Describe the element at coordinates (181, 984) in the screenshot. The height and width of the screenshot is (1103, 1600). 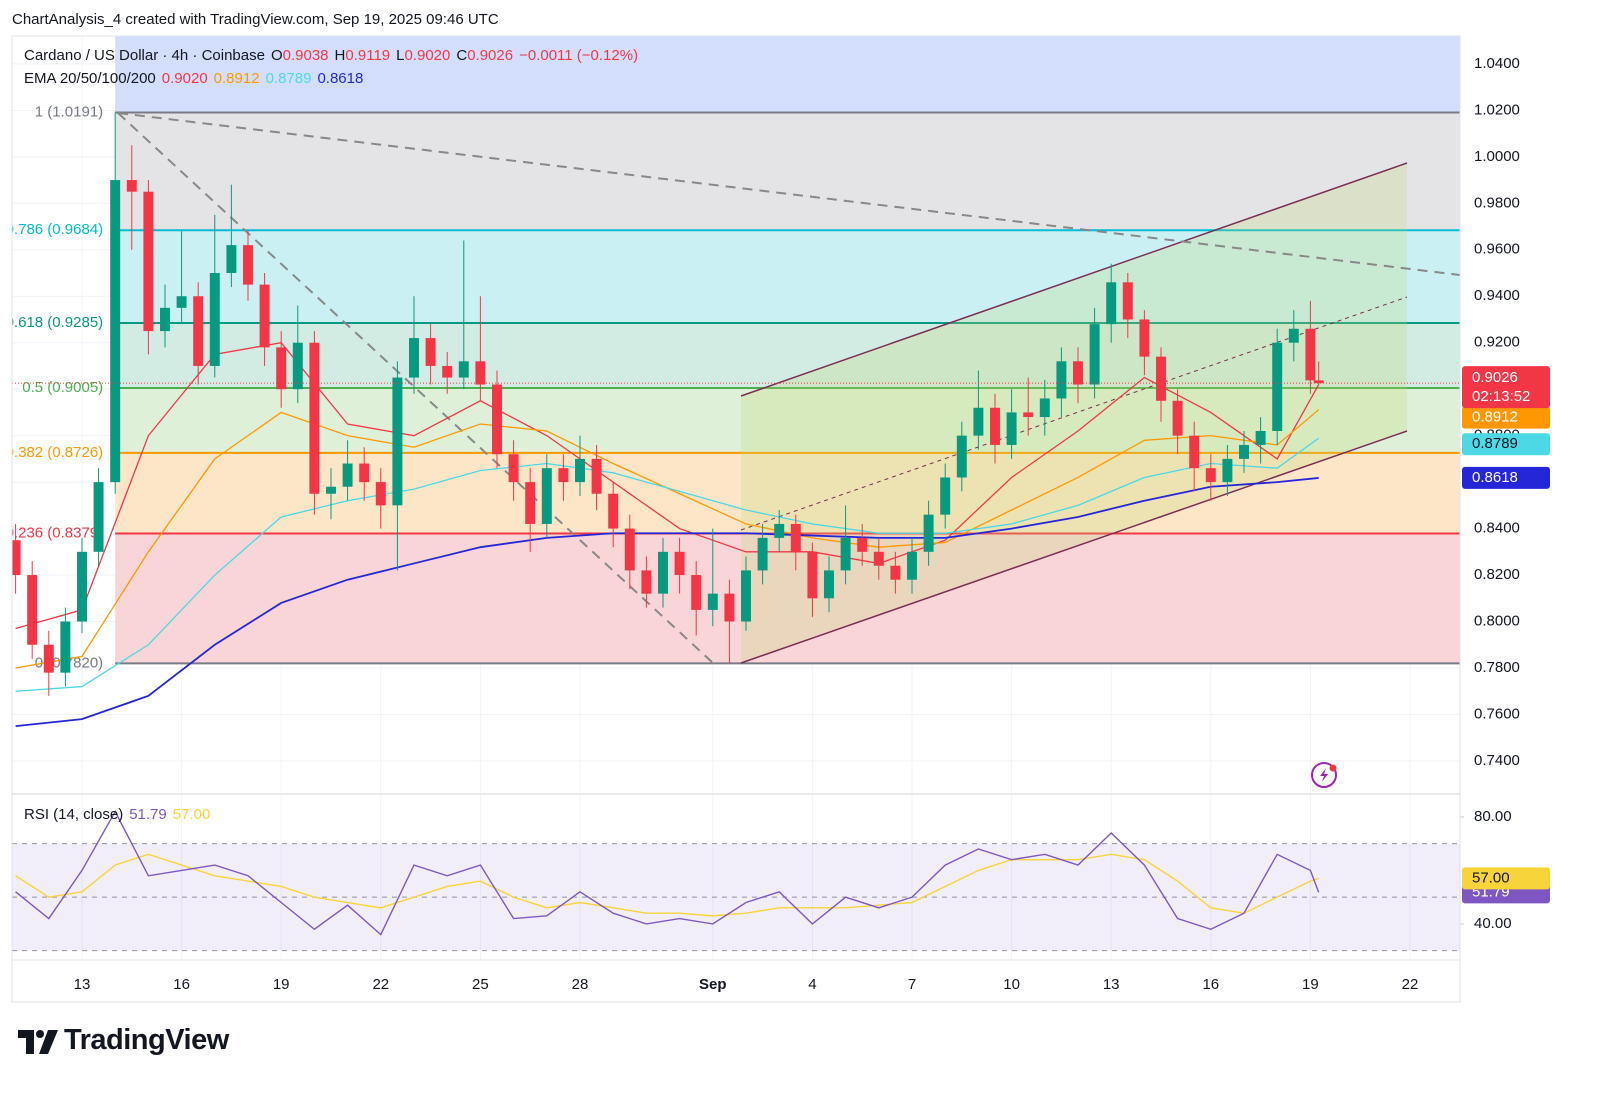
I see `x-tick-label: 16` at that location.